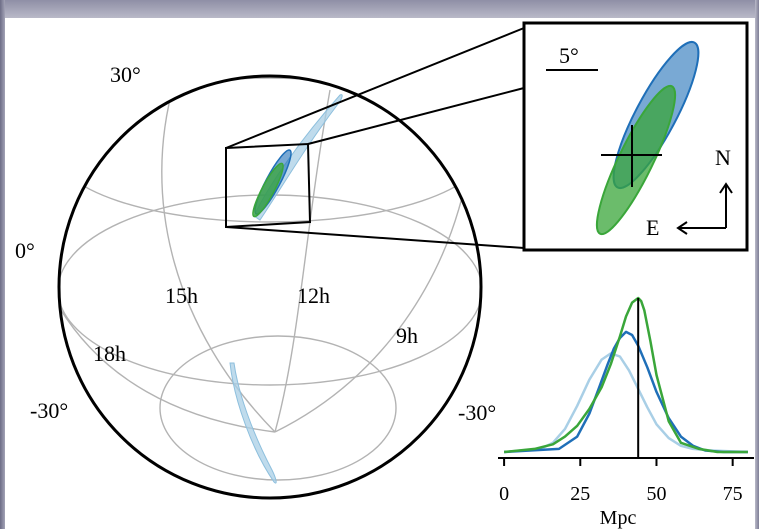 The width and height of the screenshot is (759, 529). Describe the element at coordinates (49, 410) in the screenshot. I see `dec-label-minus-30-left: -30°` at that location.